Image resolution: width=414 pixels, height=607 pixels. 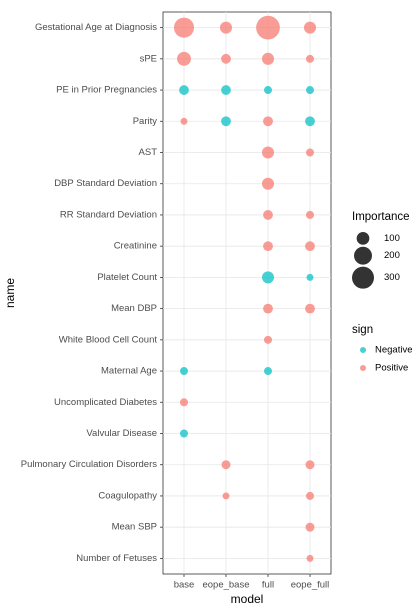 I want to click on y-tick-label: Uncomplicated Diabetes, so click(x=105, y=402).